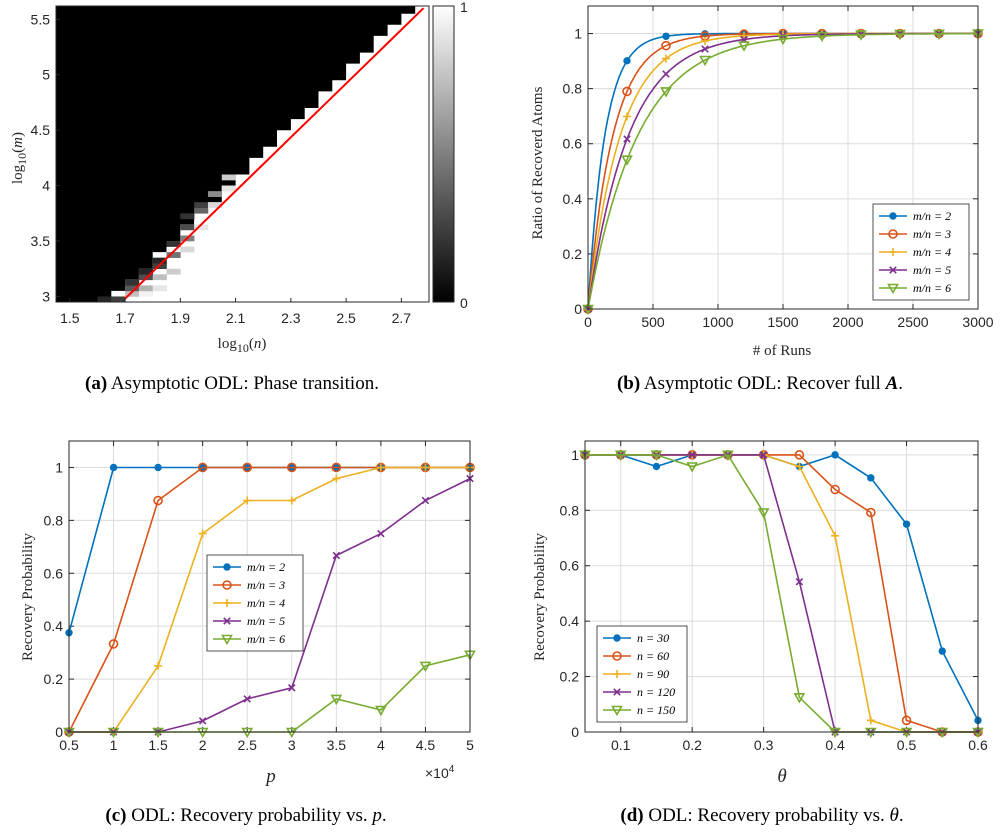 The width and height of the screenshot is (1001, 833). I want to click on heatmap-ylabel: log10(m), so click(19, 158).